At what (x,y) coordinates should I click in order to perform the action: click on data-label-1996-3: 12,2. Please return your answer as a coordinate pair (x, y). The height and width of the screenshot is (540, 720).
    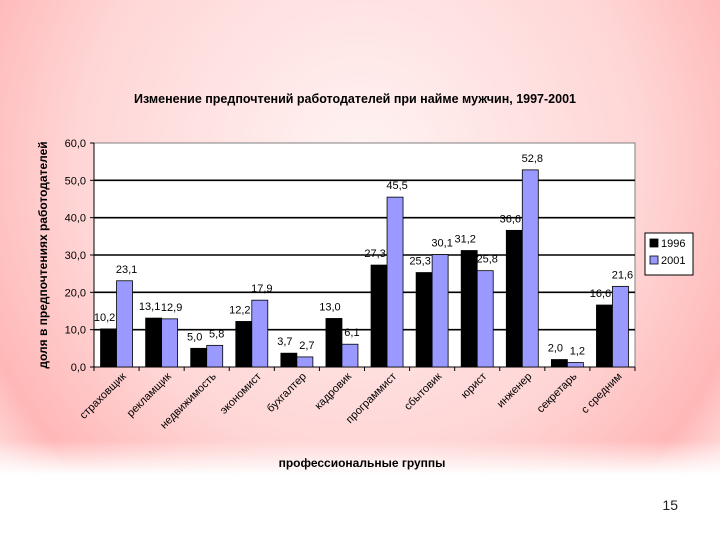
    Looking at the image, I should click on (239, 310).